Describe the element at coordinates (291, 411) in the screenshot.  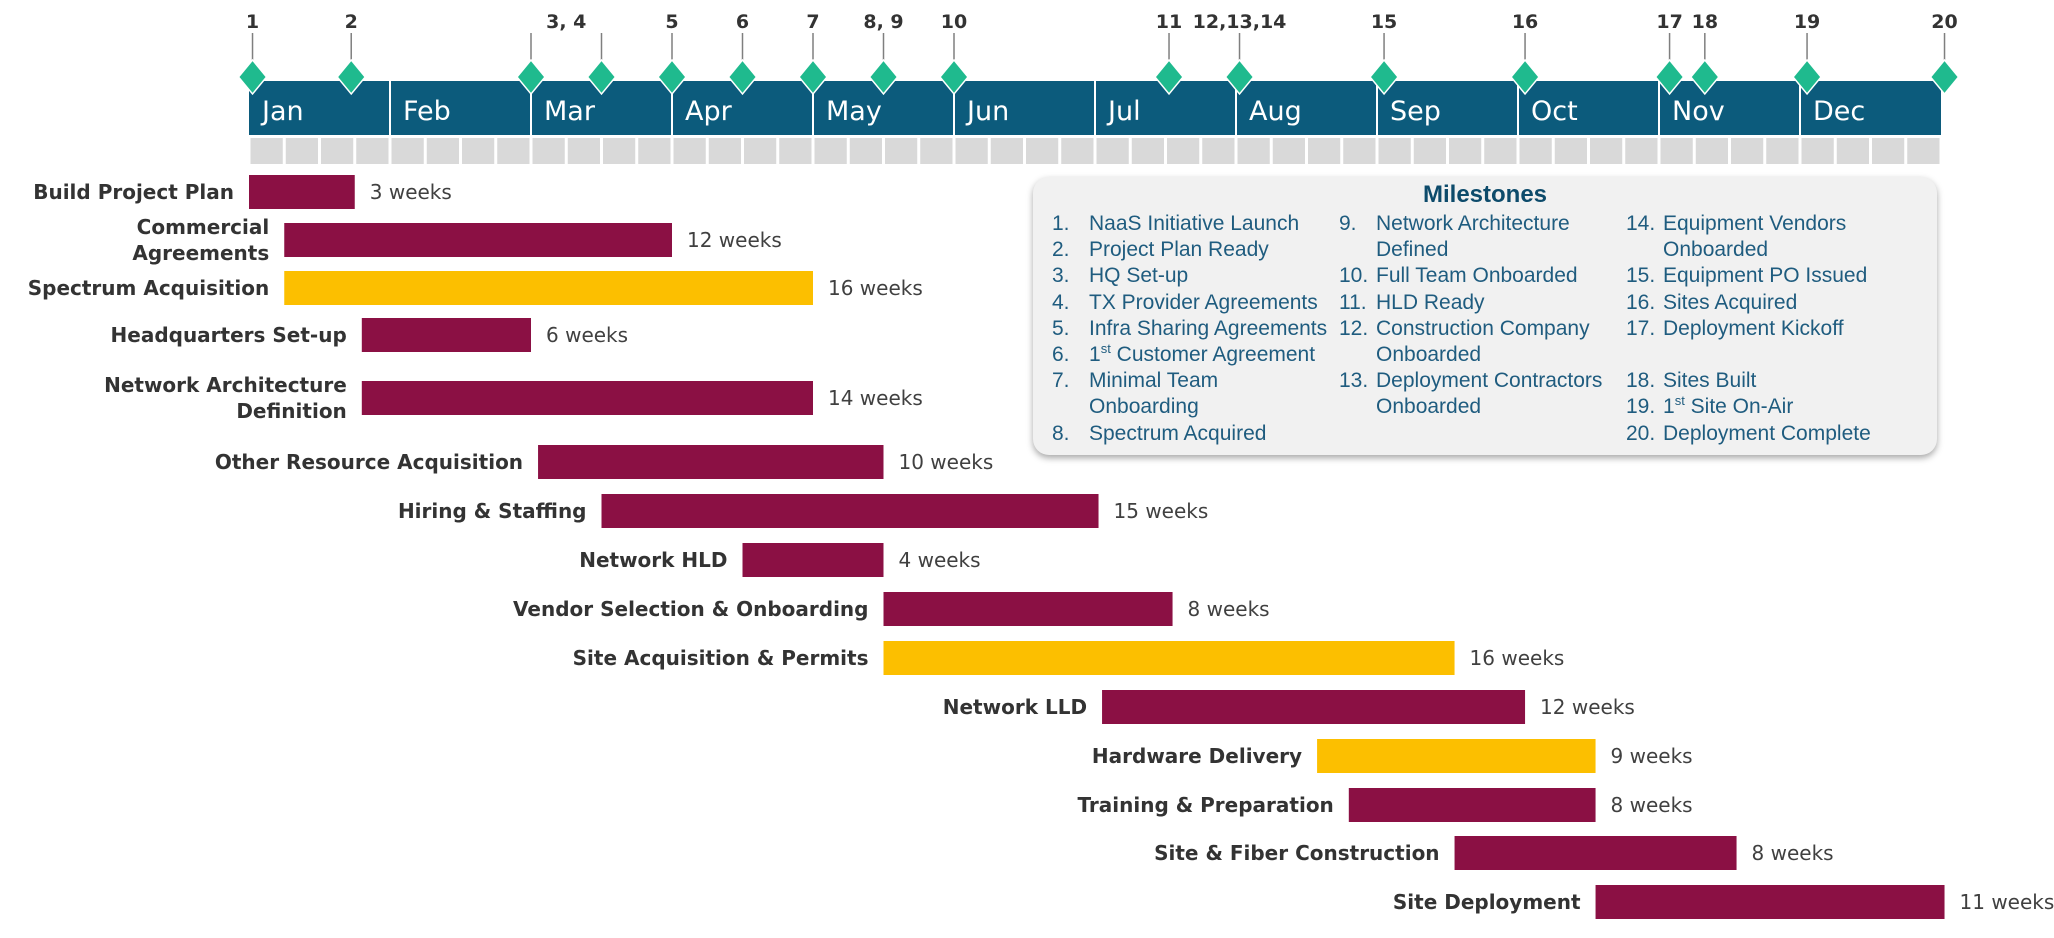
I see `task-name-label: Definition` at that location.